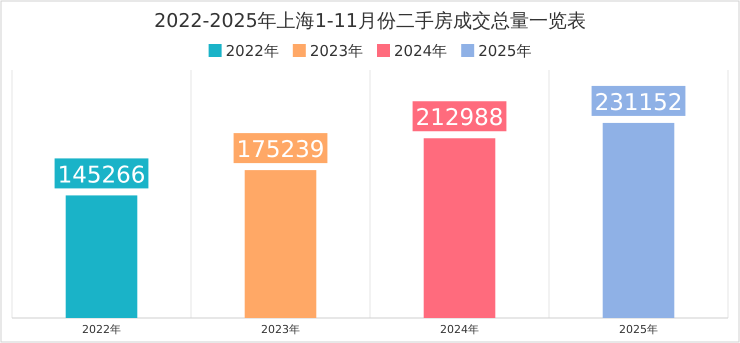 This screenshot has height=343, width=740. Describe the element at coordinates (460, 118) in the screenshot. I see `data-label: 212988` at that location.